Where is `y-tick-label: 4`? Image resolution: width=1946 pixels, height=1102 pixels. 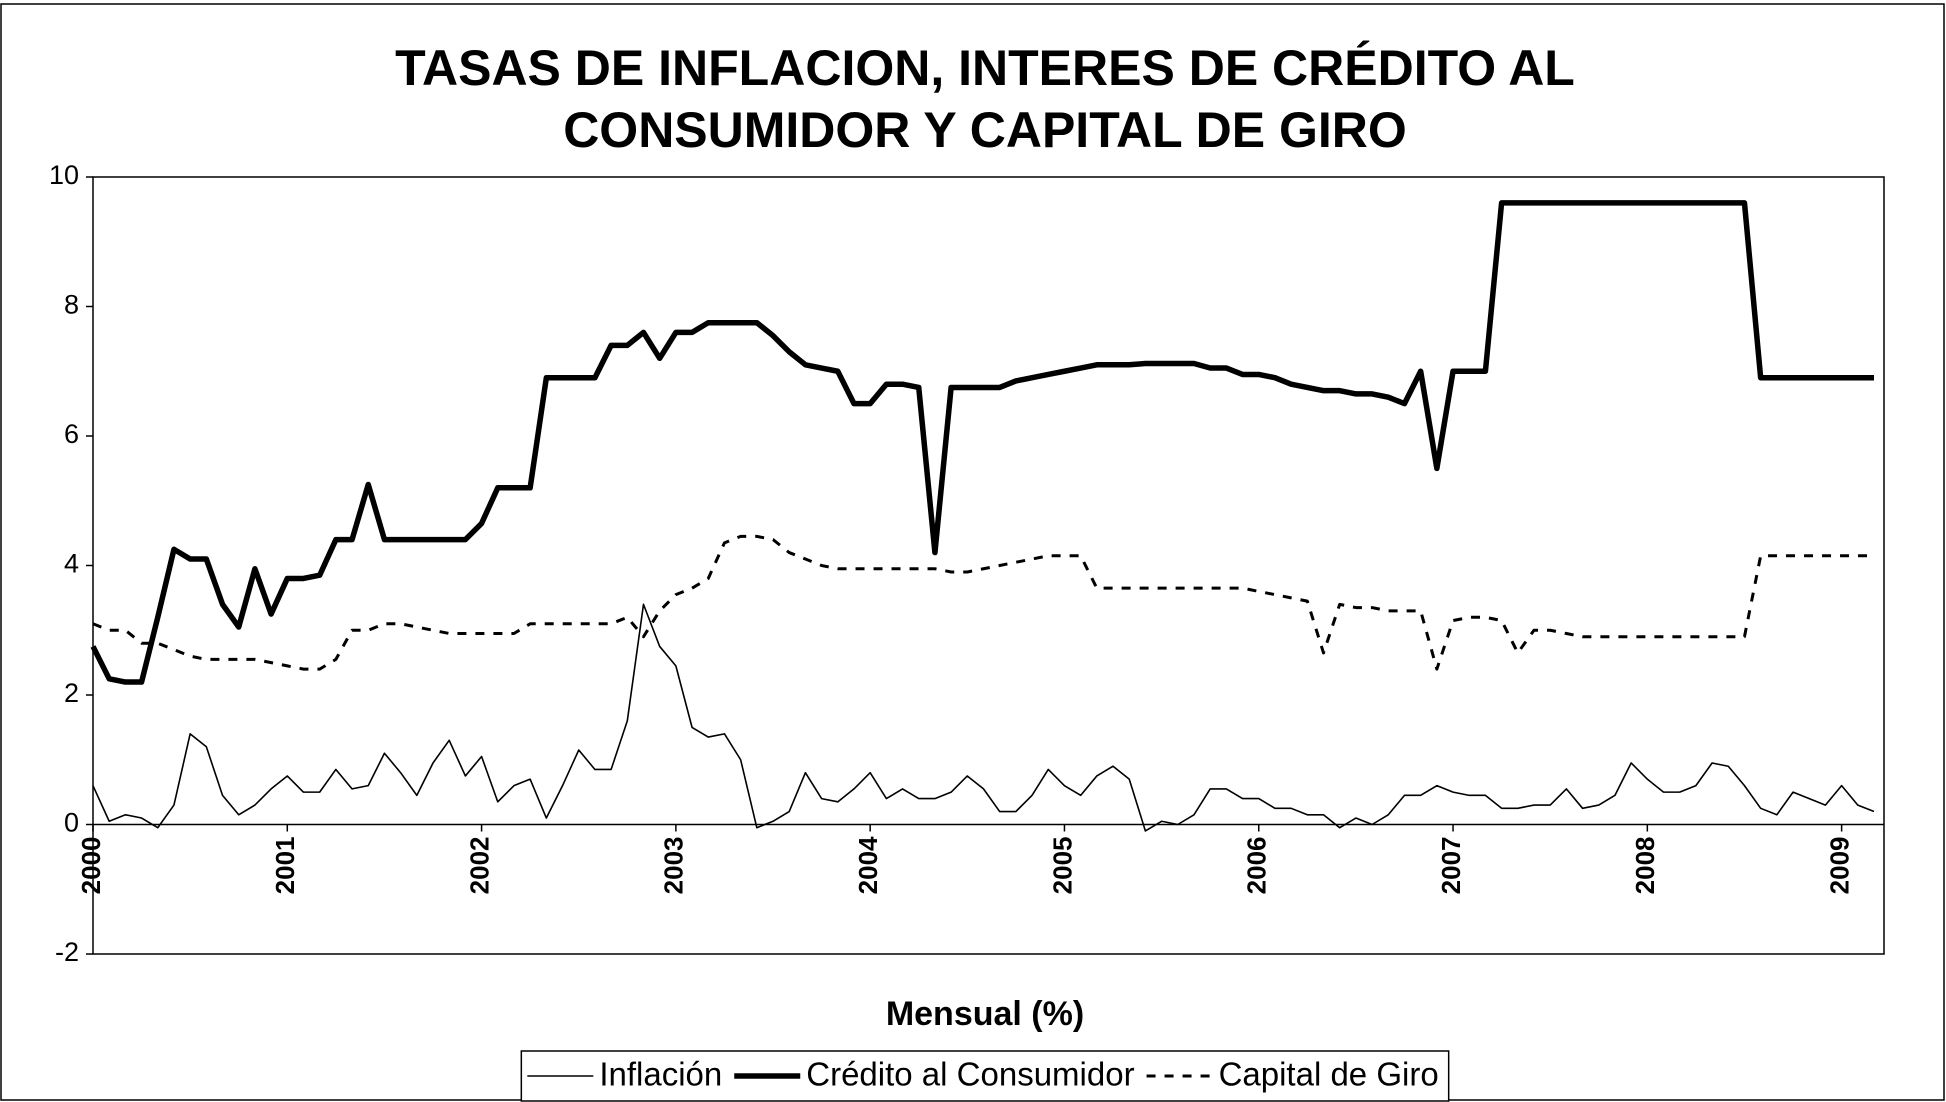 y-tick-label: 4 is located at coordinates (71, 564).